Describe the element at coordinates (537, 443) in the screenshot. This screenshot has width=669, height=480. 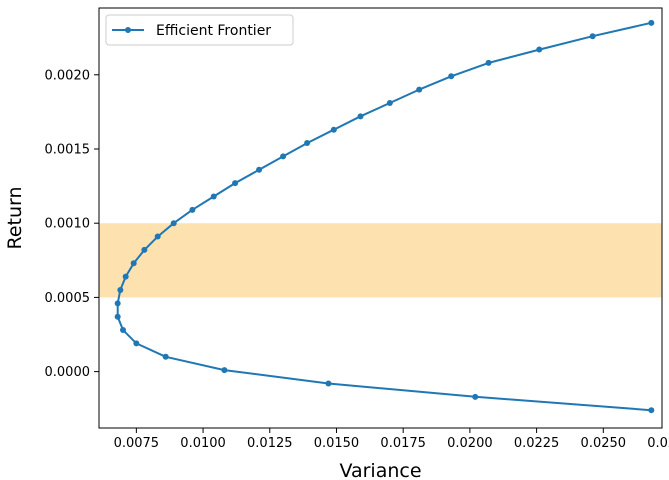
I see `x-tick-label: 0.0225` at that location.